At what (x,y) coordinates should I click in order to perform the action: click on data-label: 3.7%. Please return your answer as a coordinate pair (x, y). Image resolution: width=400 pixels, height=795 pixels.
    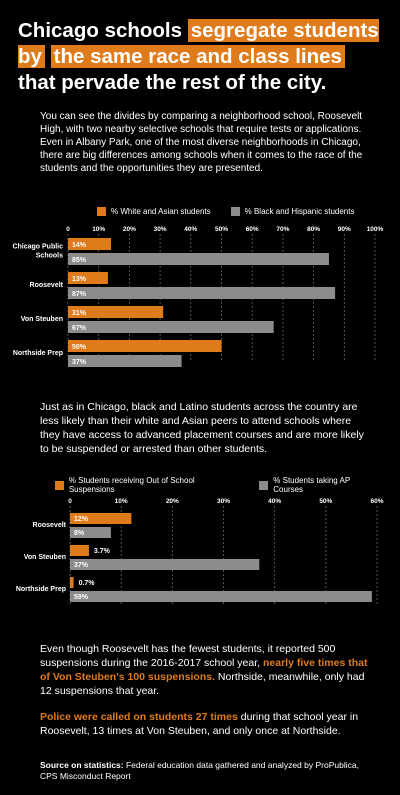
    Looking at the image, I should click on (102, 551).